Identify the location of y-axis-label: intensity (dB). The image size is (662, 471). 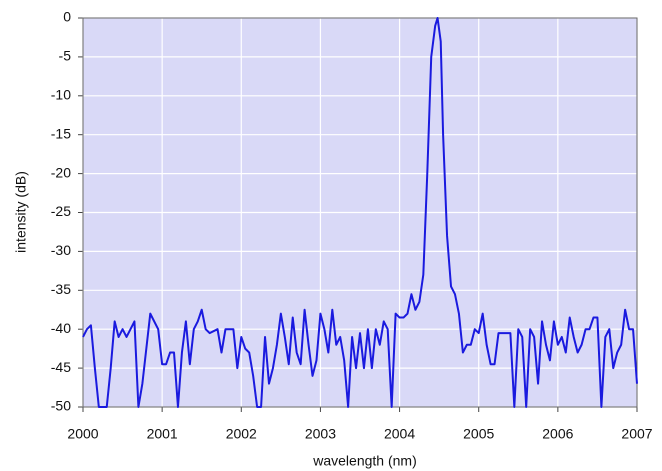
(21, 212).